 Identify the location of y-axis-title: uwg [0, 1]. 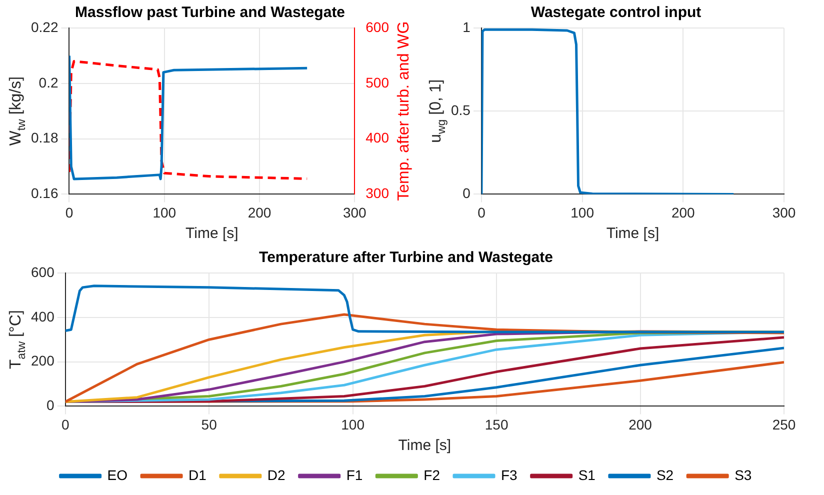
(437, 111).